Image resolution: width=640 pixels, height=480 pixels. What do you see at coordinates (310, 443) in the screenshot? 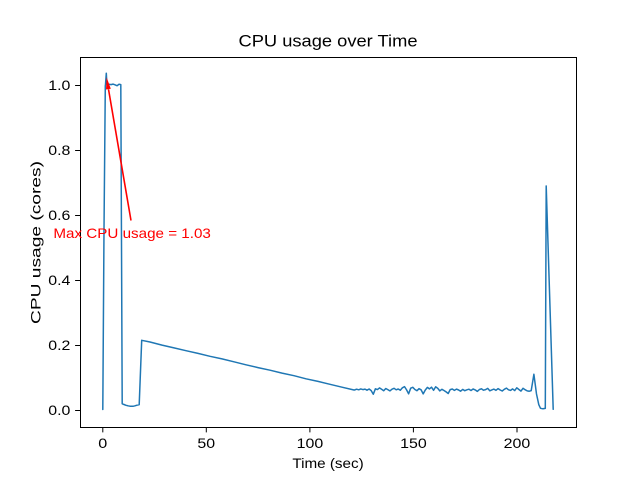
I see `svg-text: 100` at bounding box center [310, 443].